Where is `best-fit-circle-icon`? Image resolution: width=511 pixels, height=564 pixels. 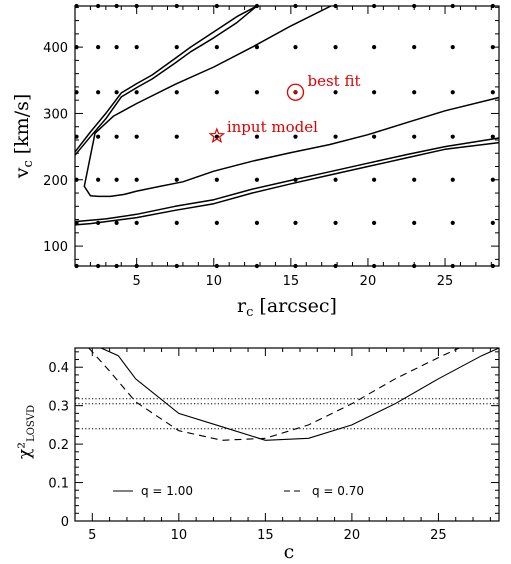
best-fit-circle-icon is located at coordinates (295, 92).